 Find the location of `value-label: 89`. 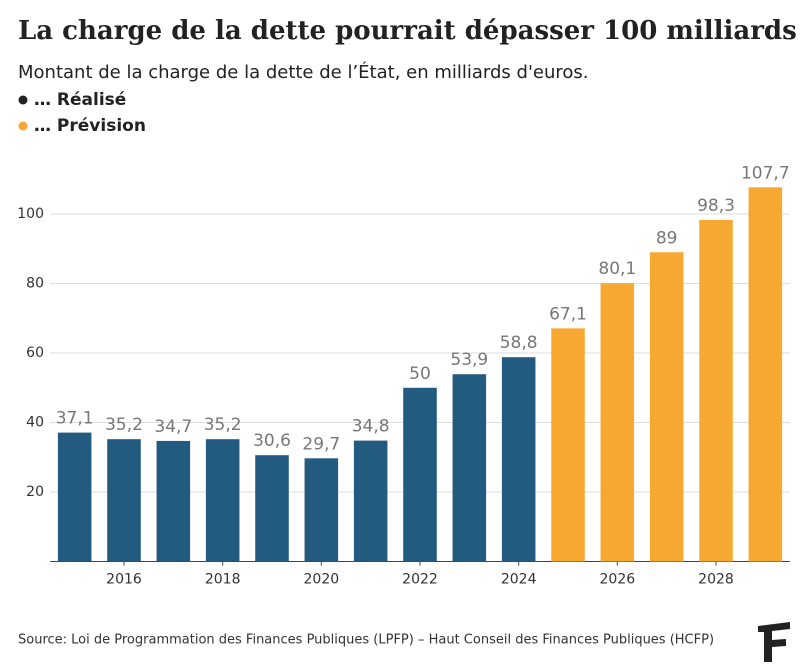

value-label: 89 is located at coordinates (667, 238).